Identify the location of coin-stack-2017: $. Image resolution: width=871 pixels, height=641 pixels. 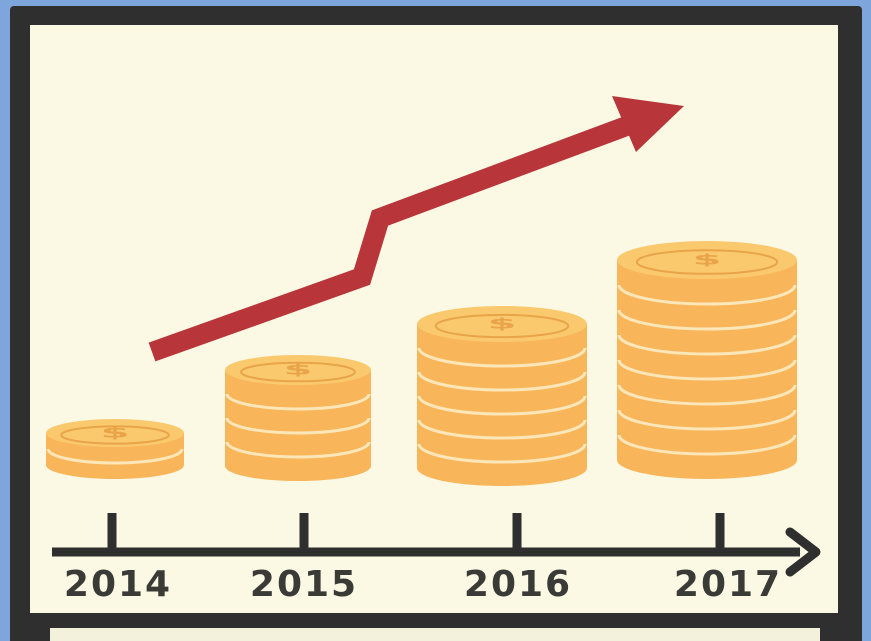
(707, 360).